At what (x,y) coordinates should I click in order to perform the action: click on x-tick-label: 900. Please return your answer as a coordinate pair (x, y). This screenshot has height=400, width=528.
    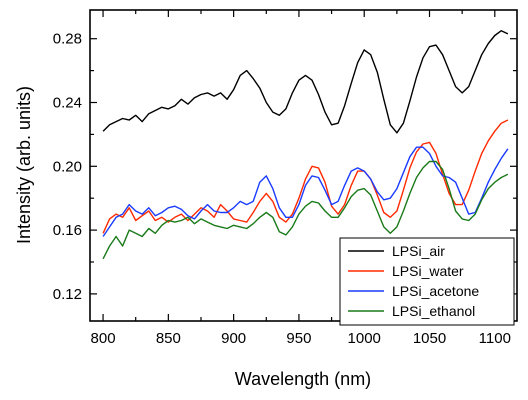
    Looking at the image, I should click on (233, 338).